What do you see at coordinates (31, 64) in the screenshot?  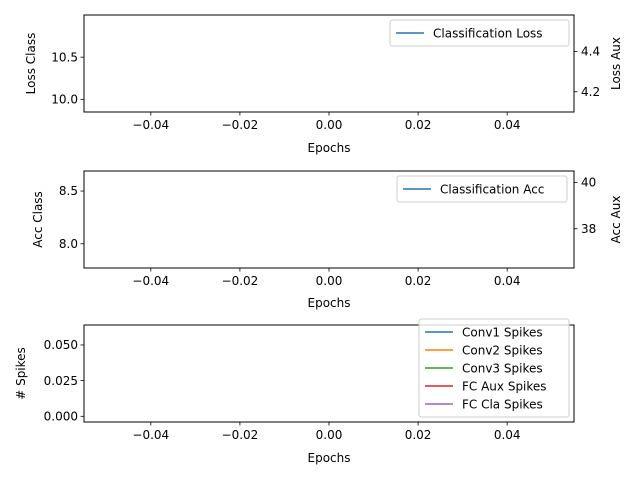 I see `y-axis-label-loss: Loss Class` at bounding box center [31, 64].